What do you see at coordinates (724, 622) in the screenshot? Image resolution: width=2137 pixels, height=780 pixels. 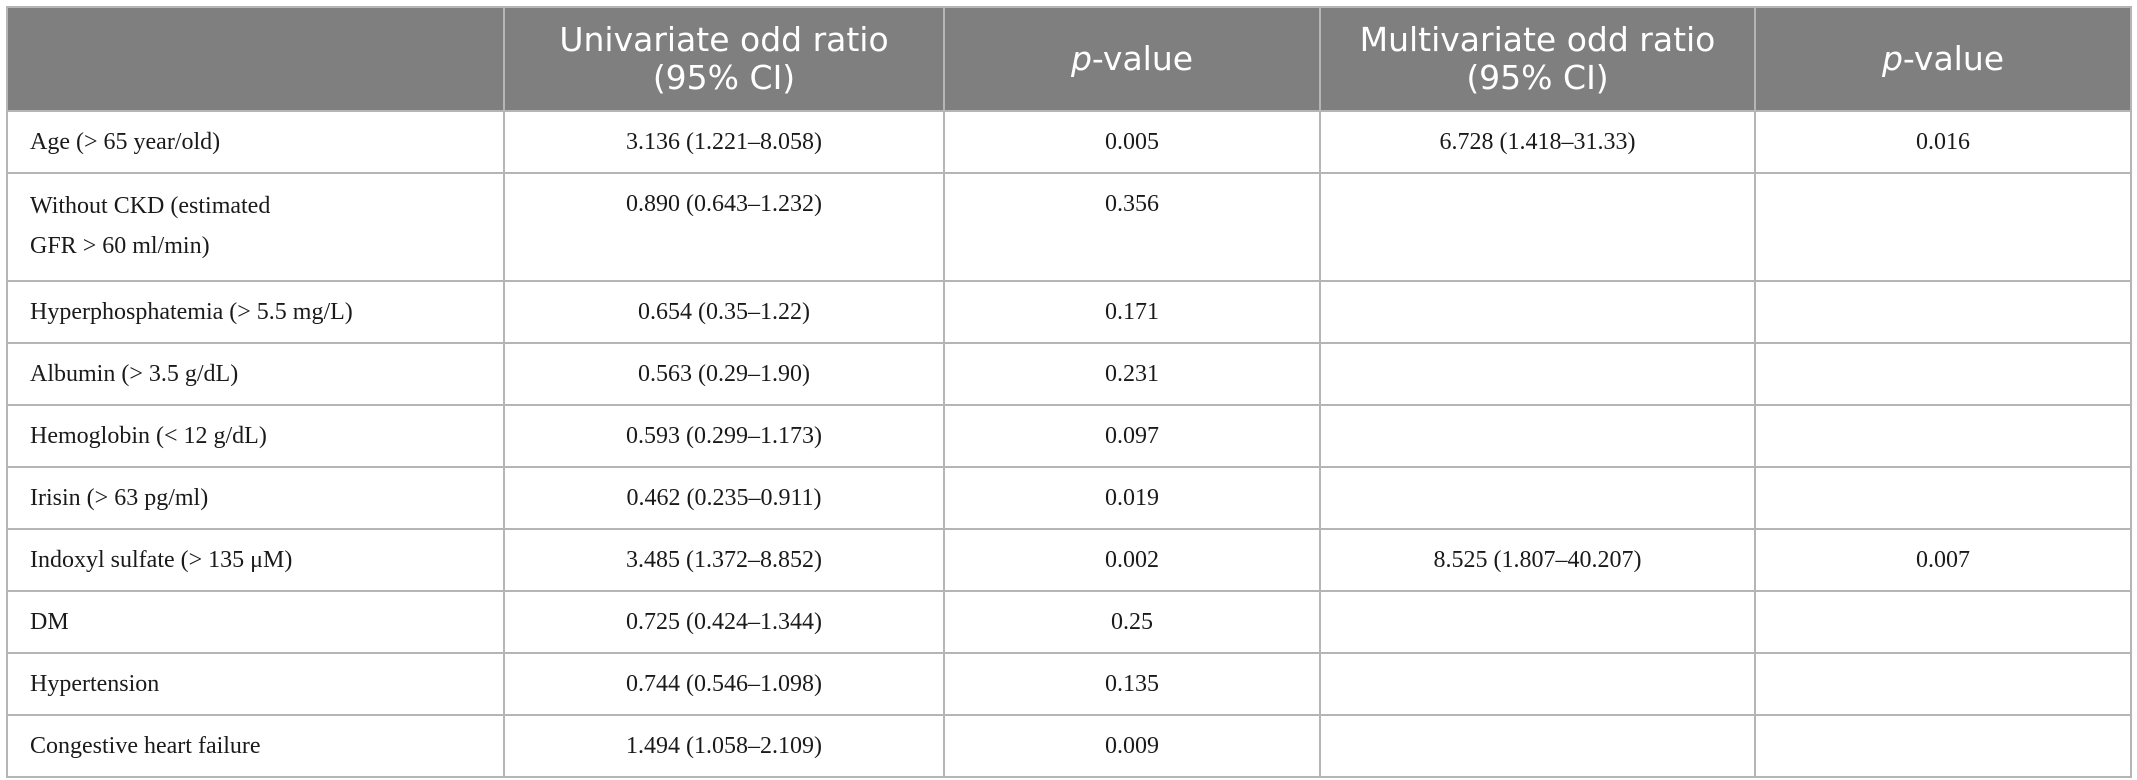 I see `univariate-odd-ratio-cell: 0.725 (0.424–1.344)` at bounding box center [724, 622].